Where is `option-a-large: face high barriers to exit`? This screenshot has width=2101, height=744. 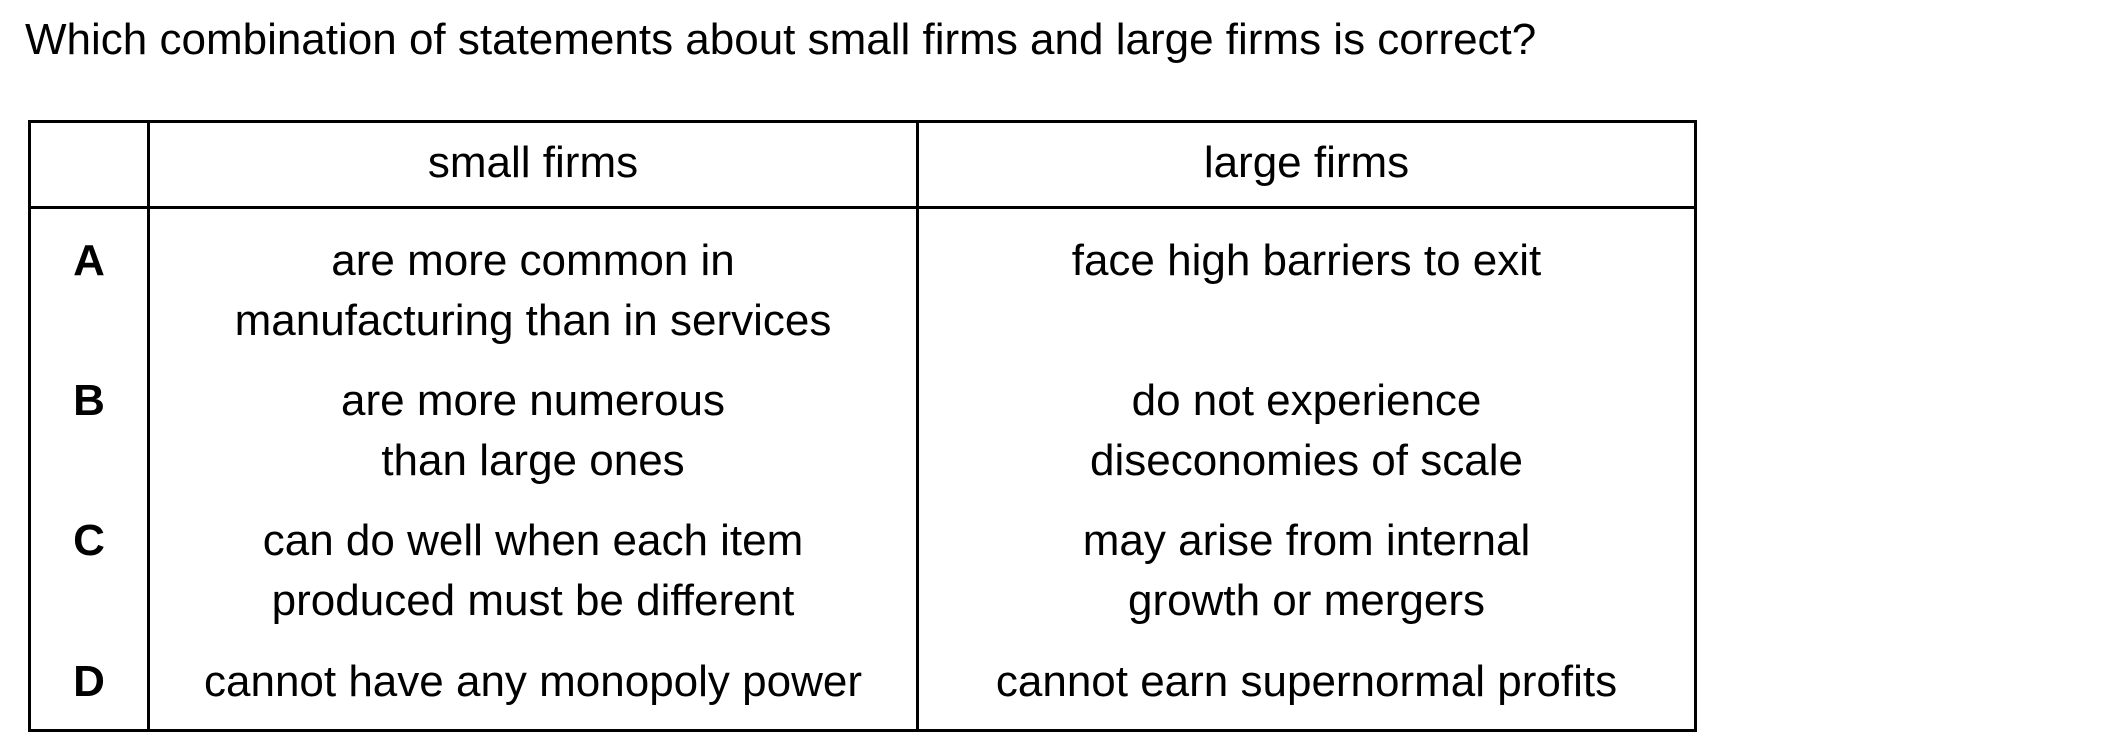 option-a-large: face high barriers to exit is located at coordinates (1306, 261).